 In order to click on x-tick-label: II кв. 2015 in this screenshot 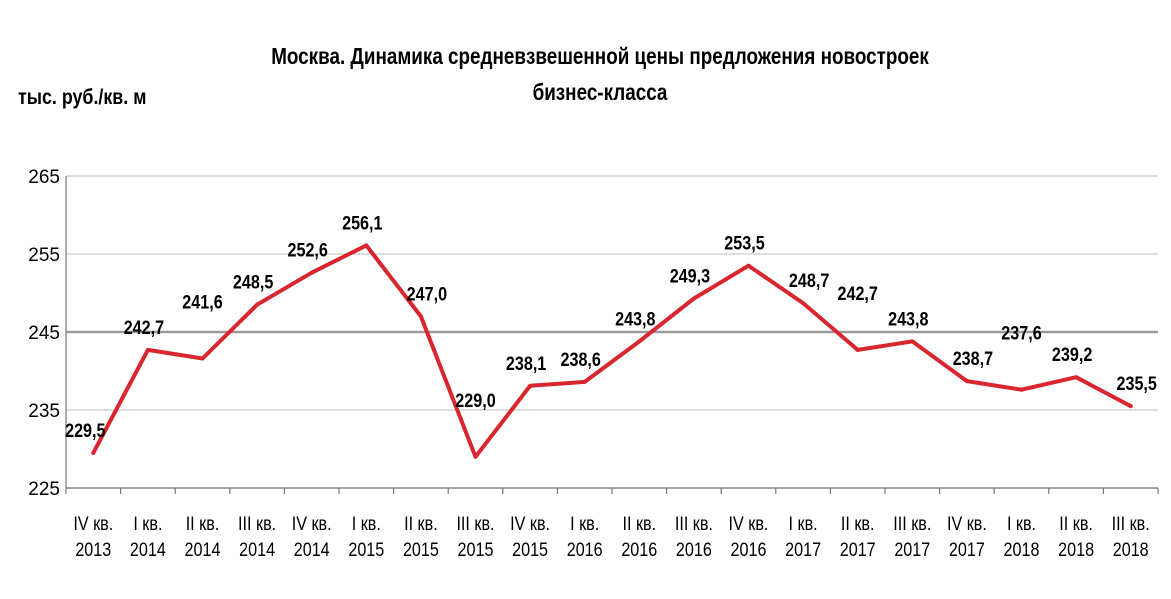, I will do `click(421, 537)`.